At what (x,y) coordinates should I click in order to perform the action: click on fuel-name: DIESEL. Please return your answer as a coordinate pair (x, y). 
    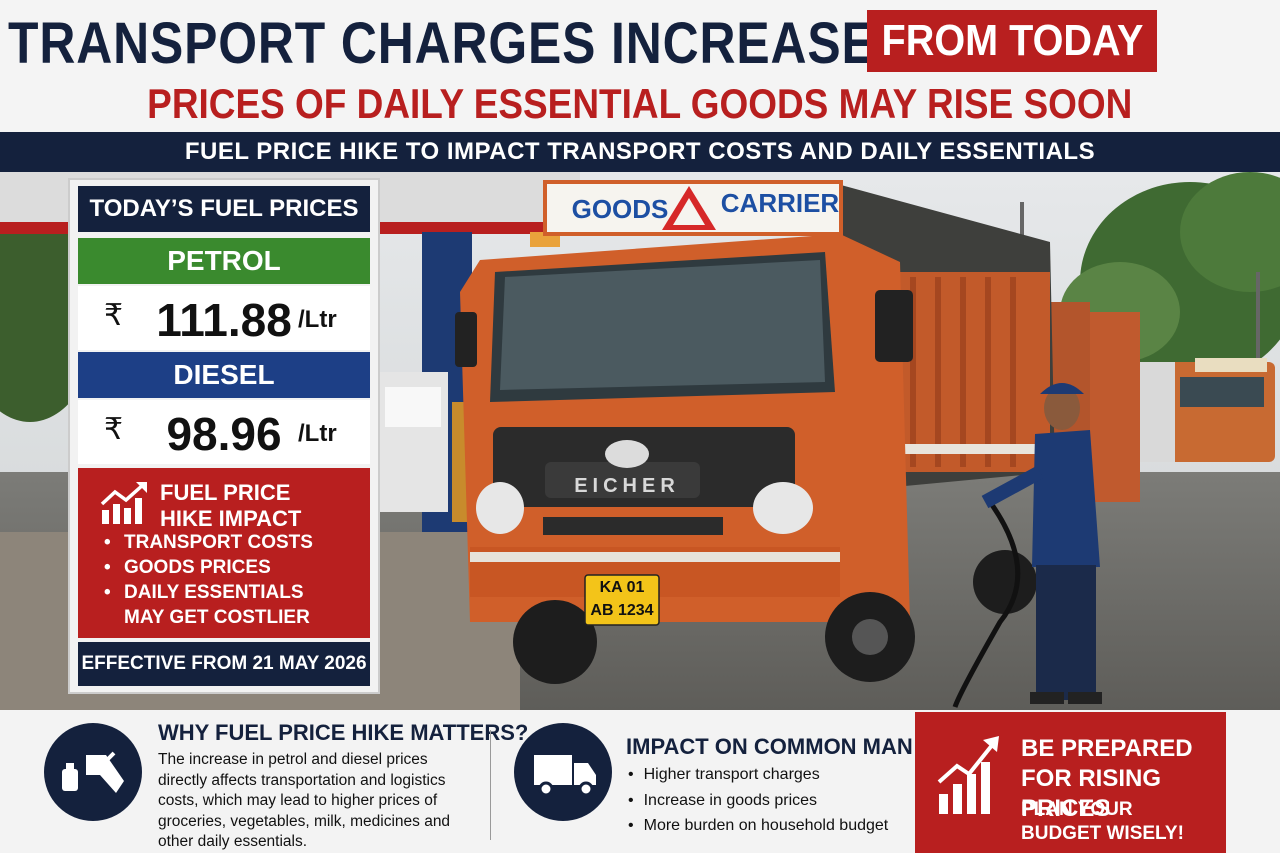
    Looking at the image, I should click on (224, 375).